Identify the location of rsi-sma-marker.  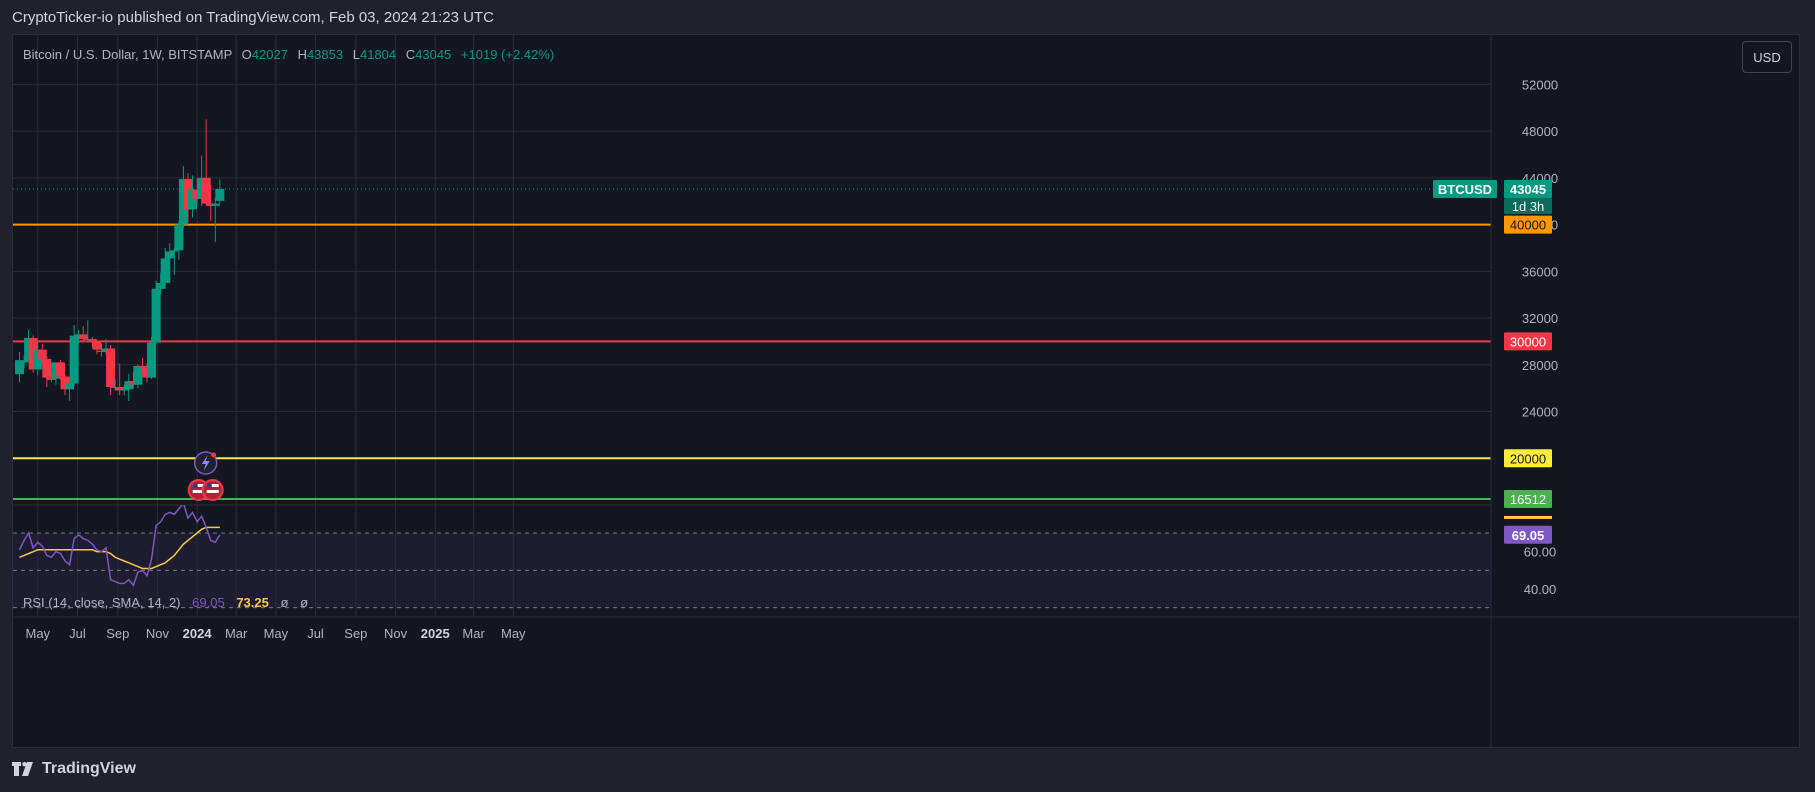
(1528, 517).